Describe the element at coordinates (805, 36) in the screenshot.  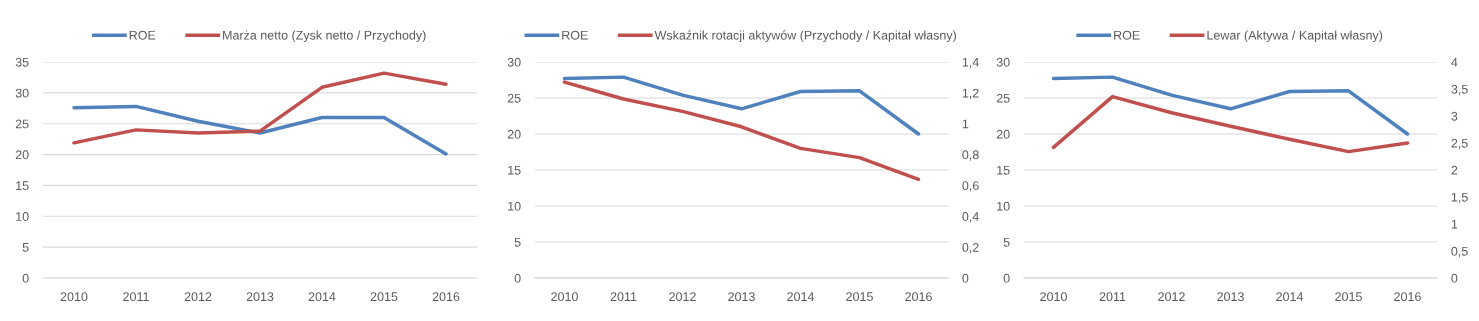
I see `legend-label: Wskaźnik rotacji aktywów (Przychody / Kapitał własny)` at that location.